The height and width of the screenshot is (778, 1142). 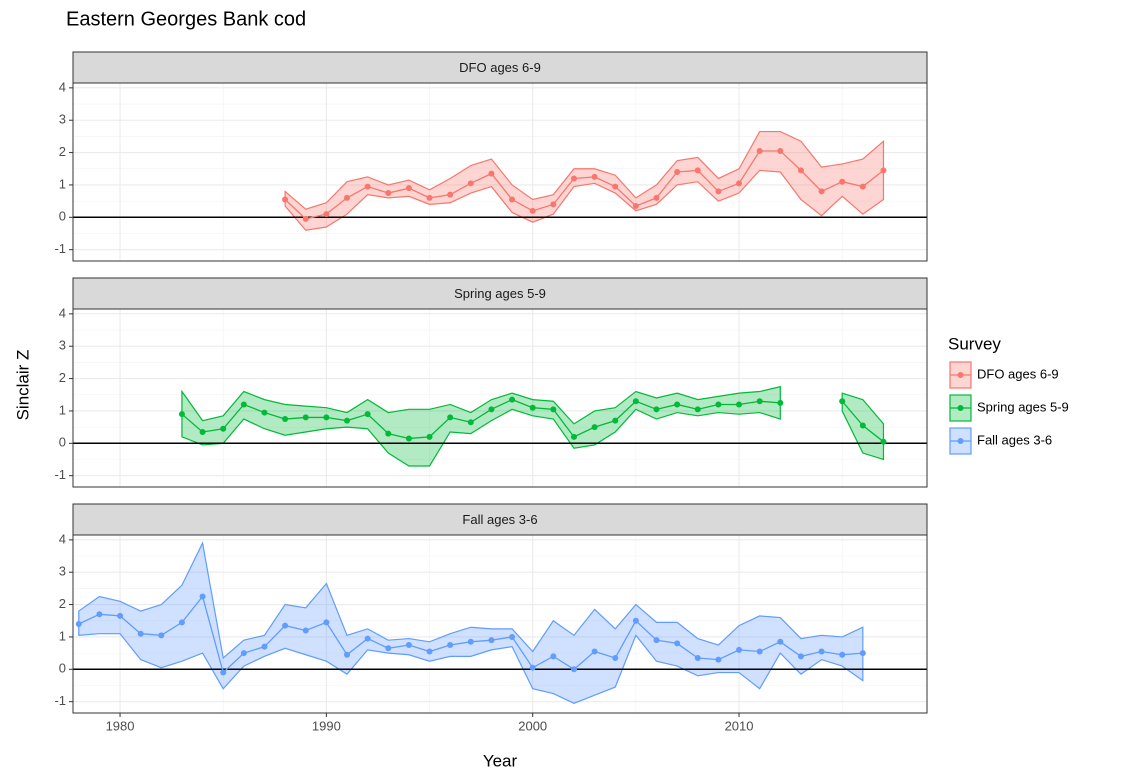 I want to click on strip-label: Spring ages 5-9, so click(x=500, y=293).